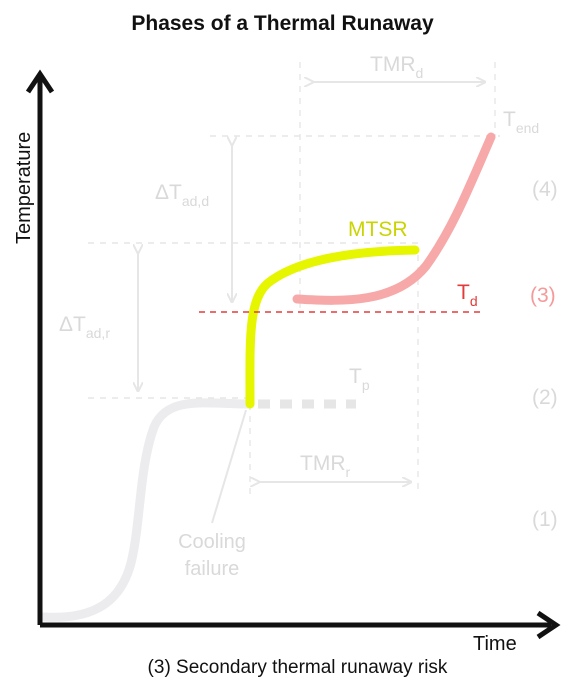  What do you see at coordinates (212, 542) in the screenshot?
I see `cooling-failure-label-line-1: Cooling` at bounding box center [212, 542].